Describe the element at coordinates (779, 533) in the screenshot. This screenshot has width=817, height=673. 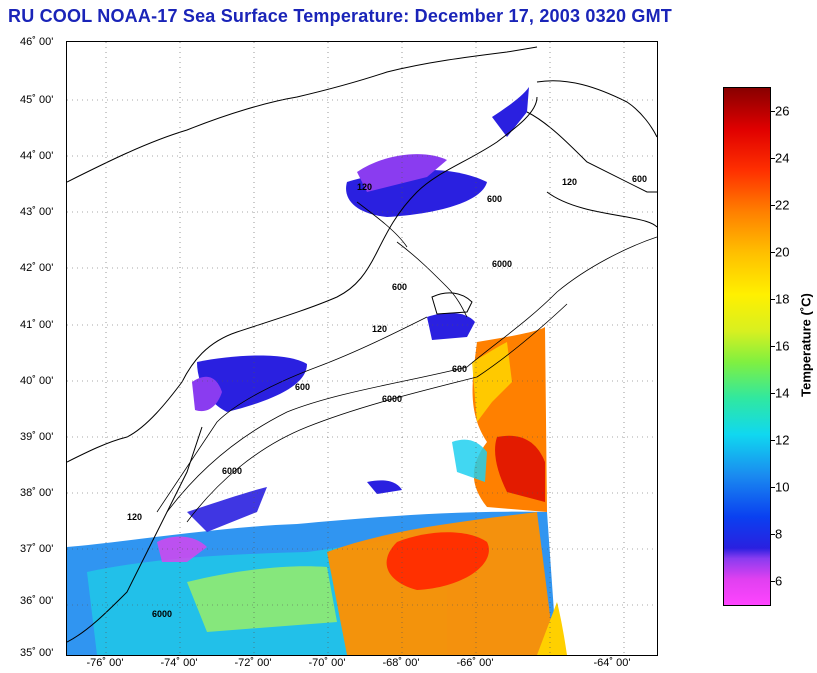
I see `colorbar-tick-label: 8` at that location.